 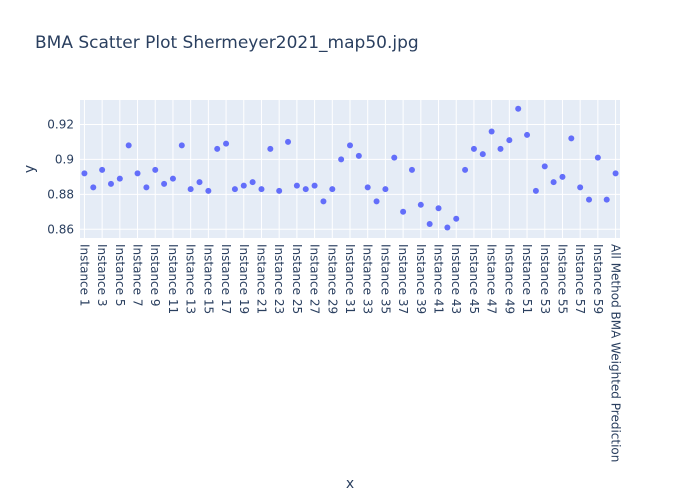 What do you see at coordinates (208, 279) in the screenshot?
I see `x-tick-label: Instance 15` at bounding box center [208, 279].